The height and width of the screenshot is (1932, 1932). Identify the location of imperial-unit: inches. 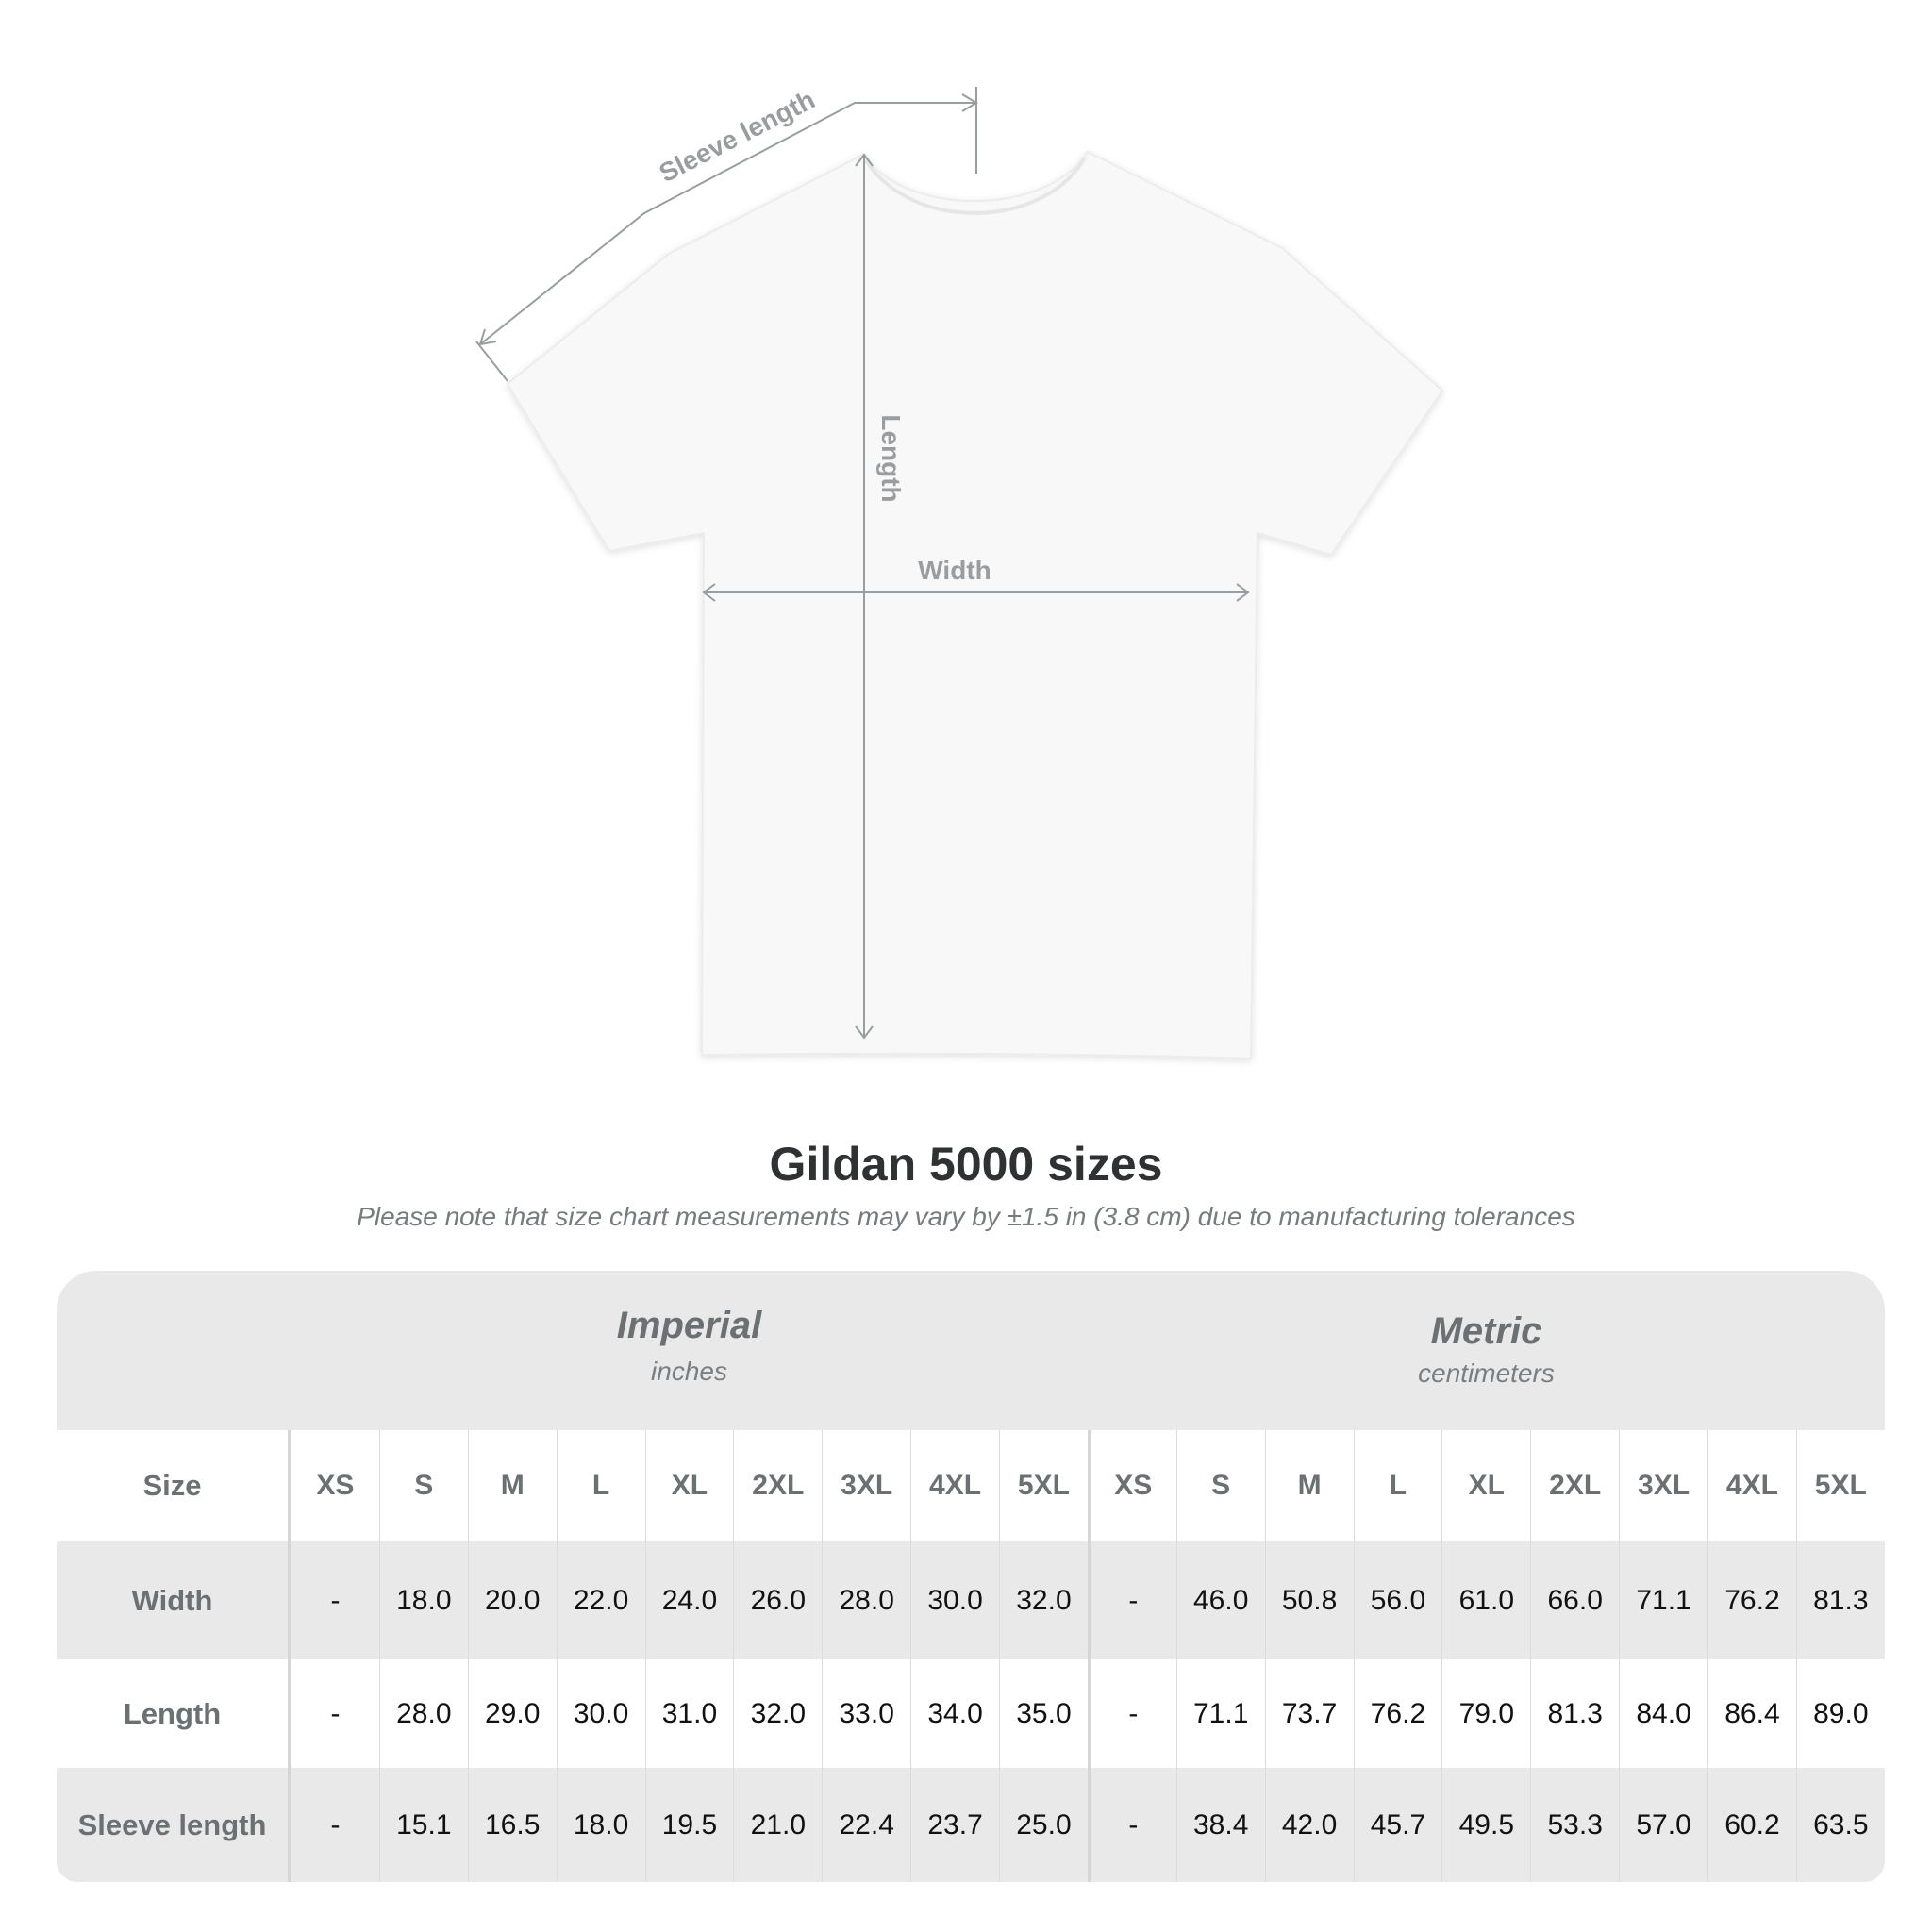
(689, 1371).